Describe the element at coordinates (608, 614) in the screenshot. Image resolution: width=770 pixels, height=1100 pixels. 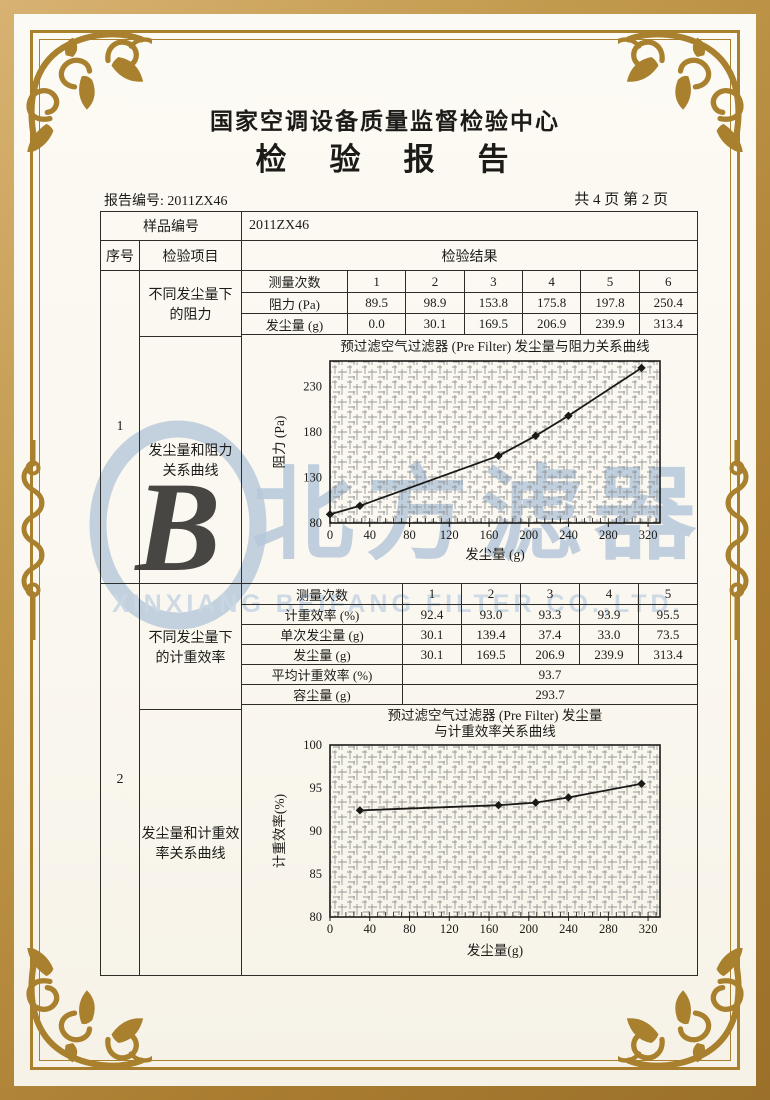
I see `table-cell: 93.9` at that location.